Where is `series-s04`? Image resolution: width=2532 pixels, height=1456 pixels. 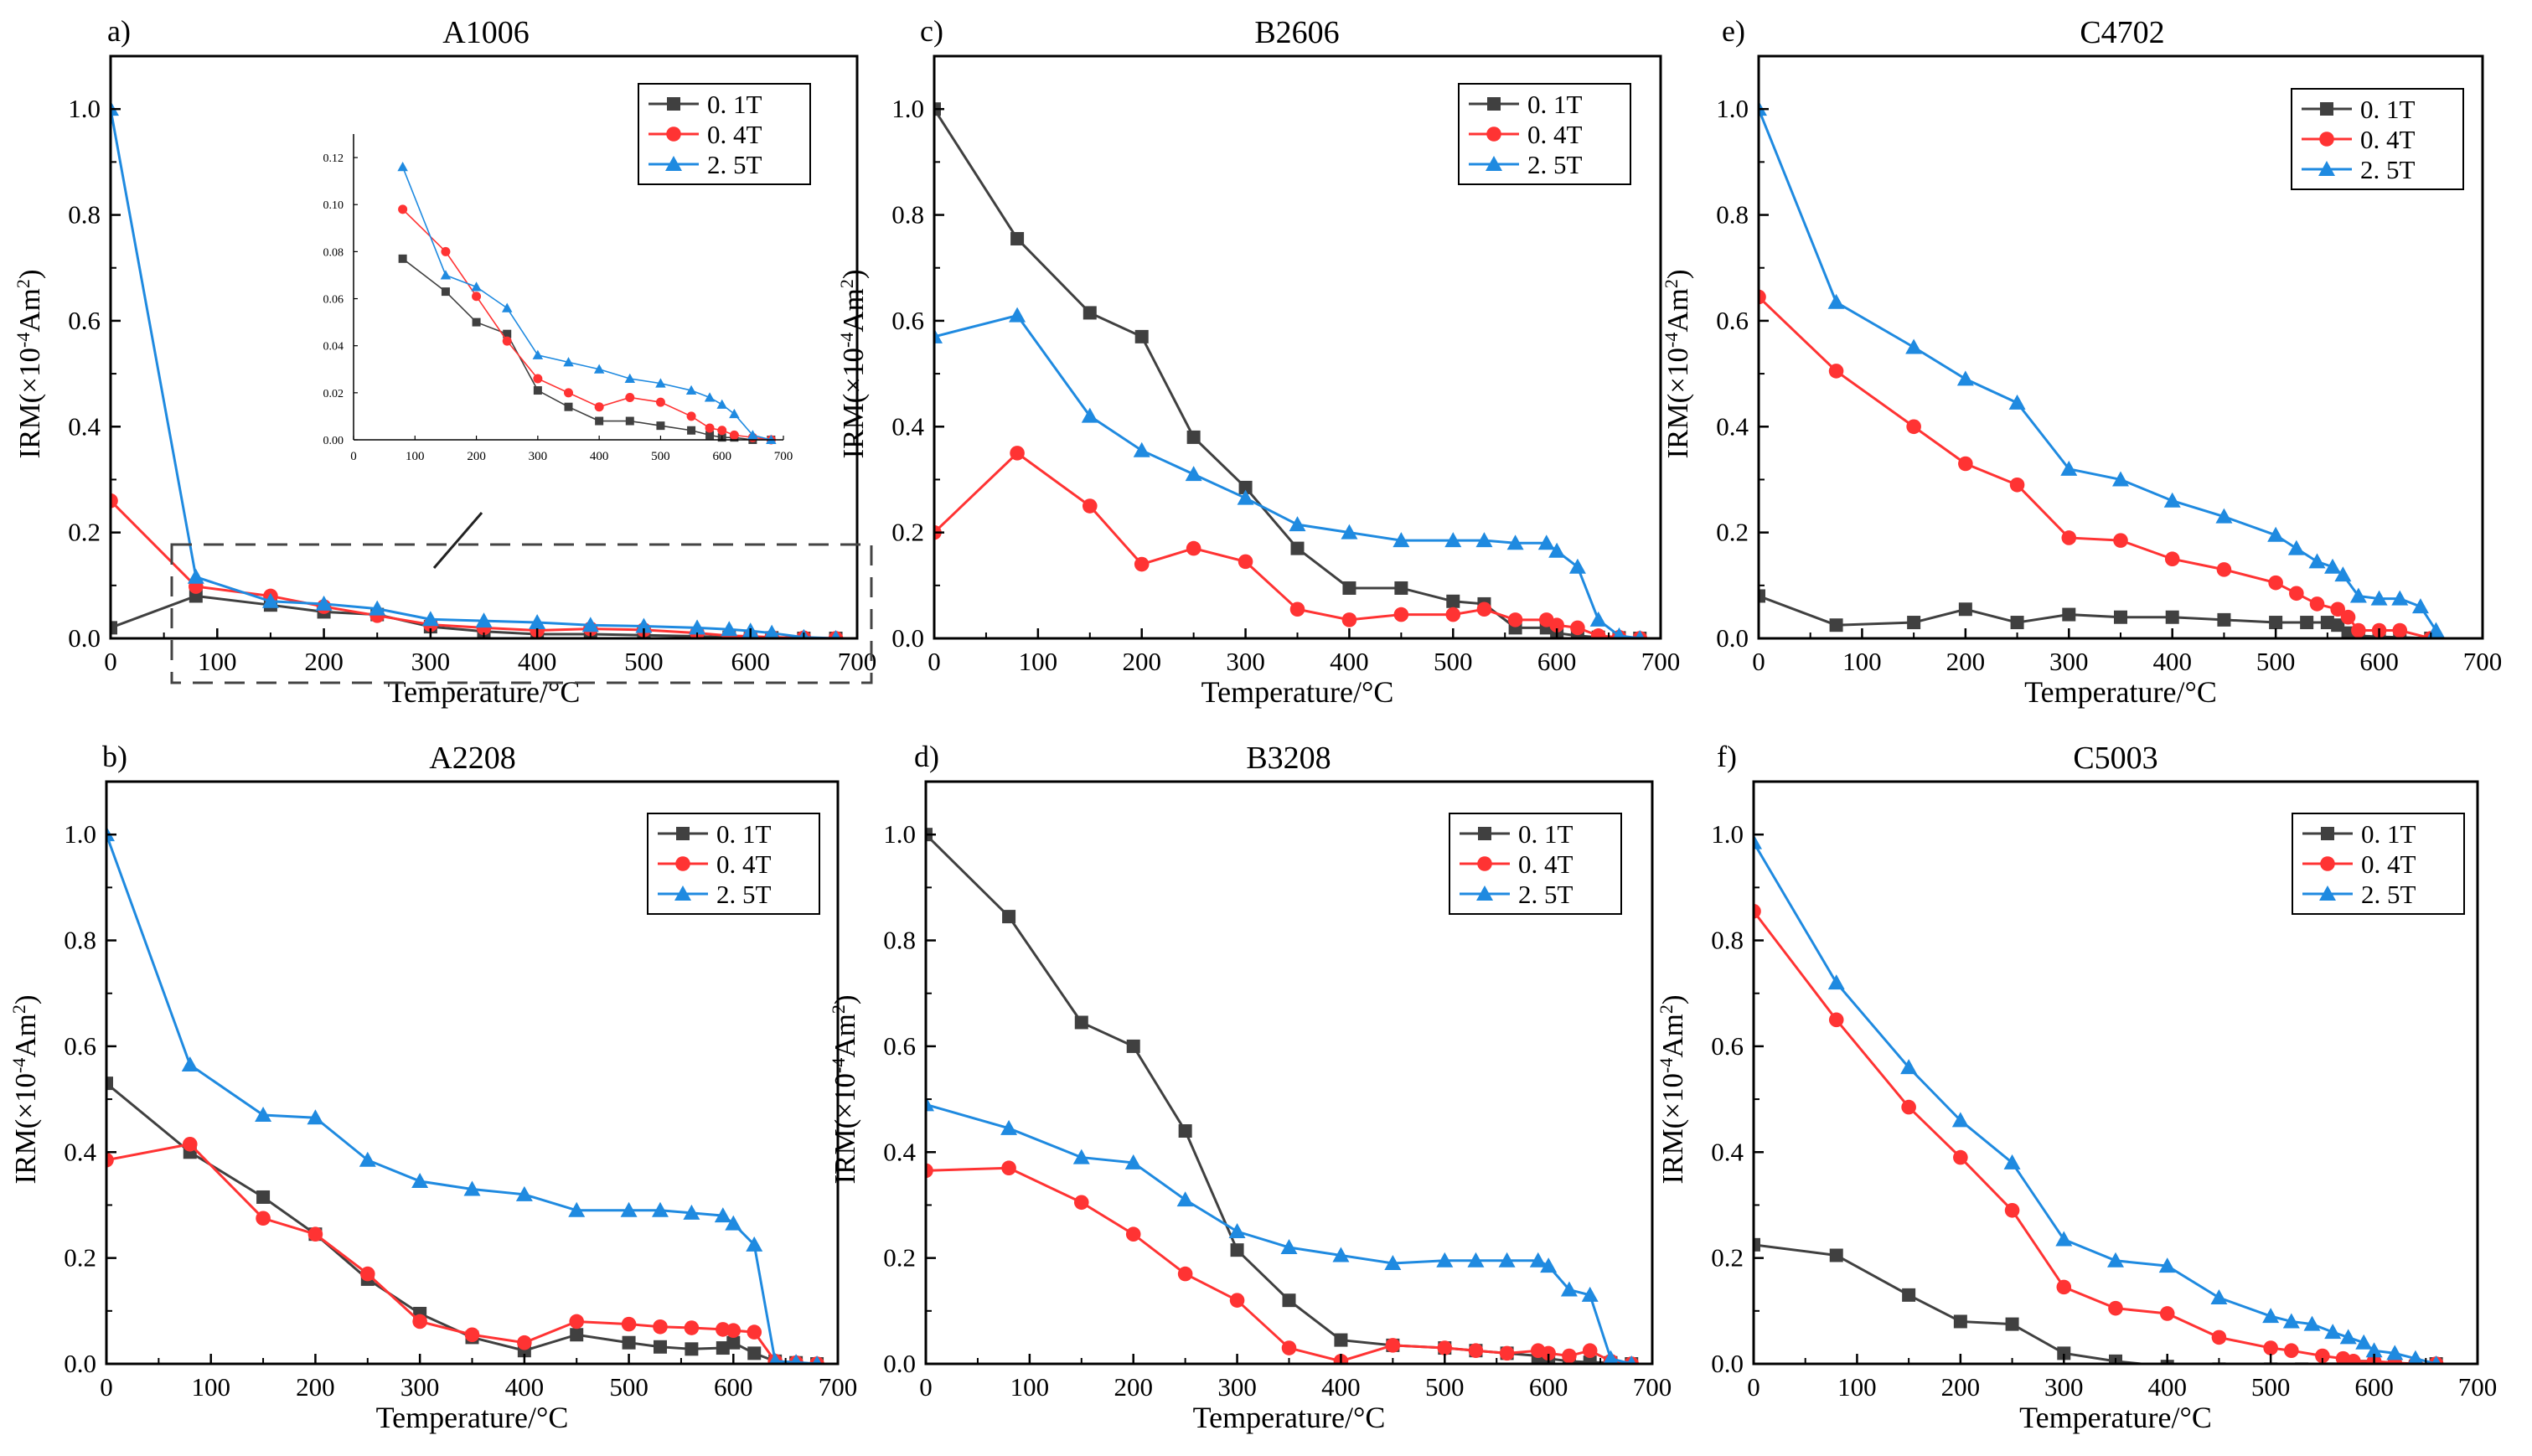
series-s04 is located at coordinates (1291, 542).